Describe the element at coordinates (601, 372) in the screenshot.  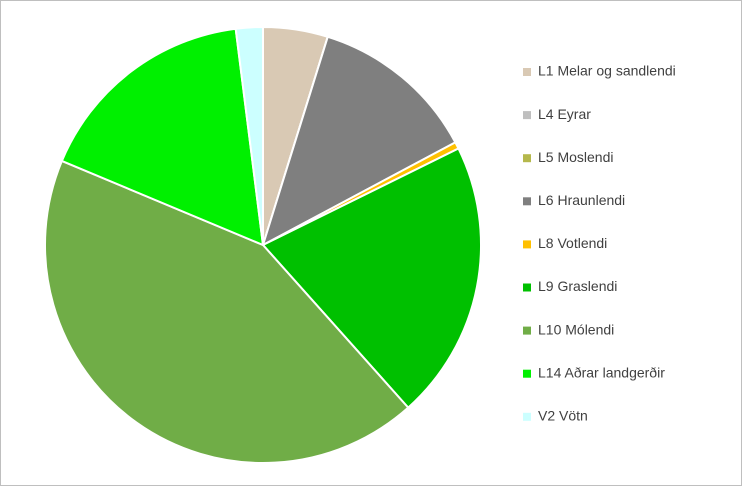
I see `legend-label: L14 Aðrar landgerðir` at that location.